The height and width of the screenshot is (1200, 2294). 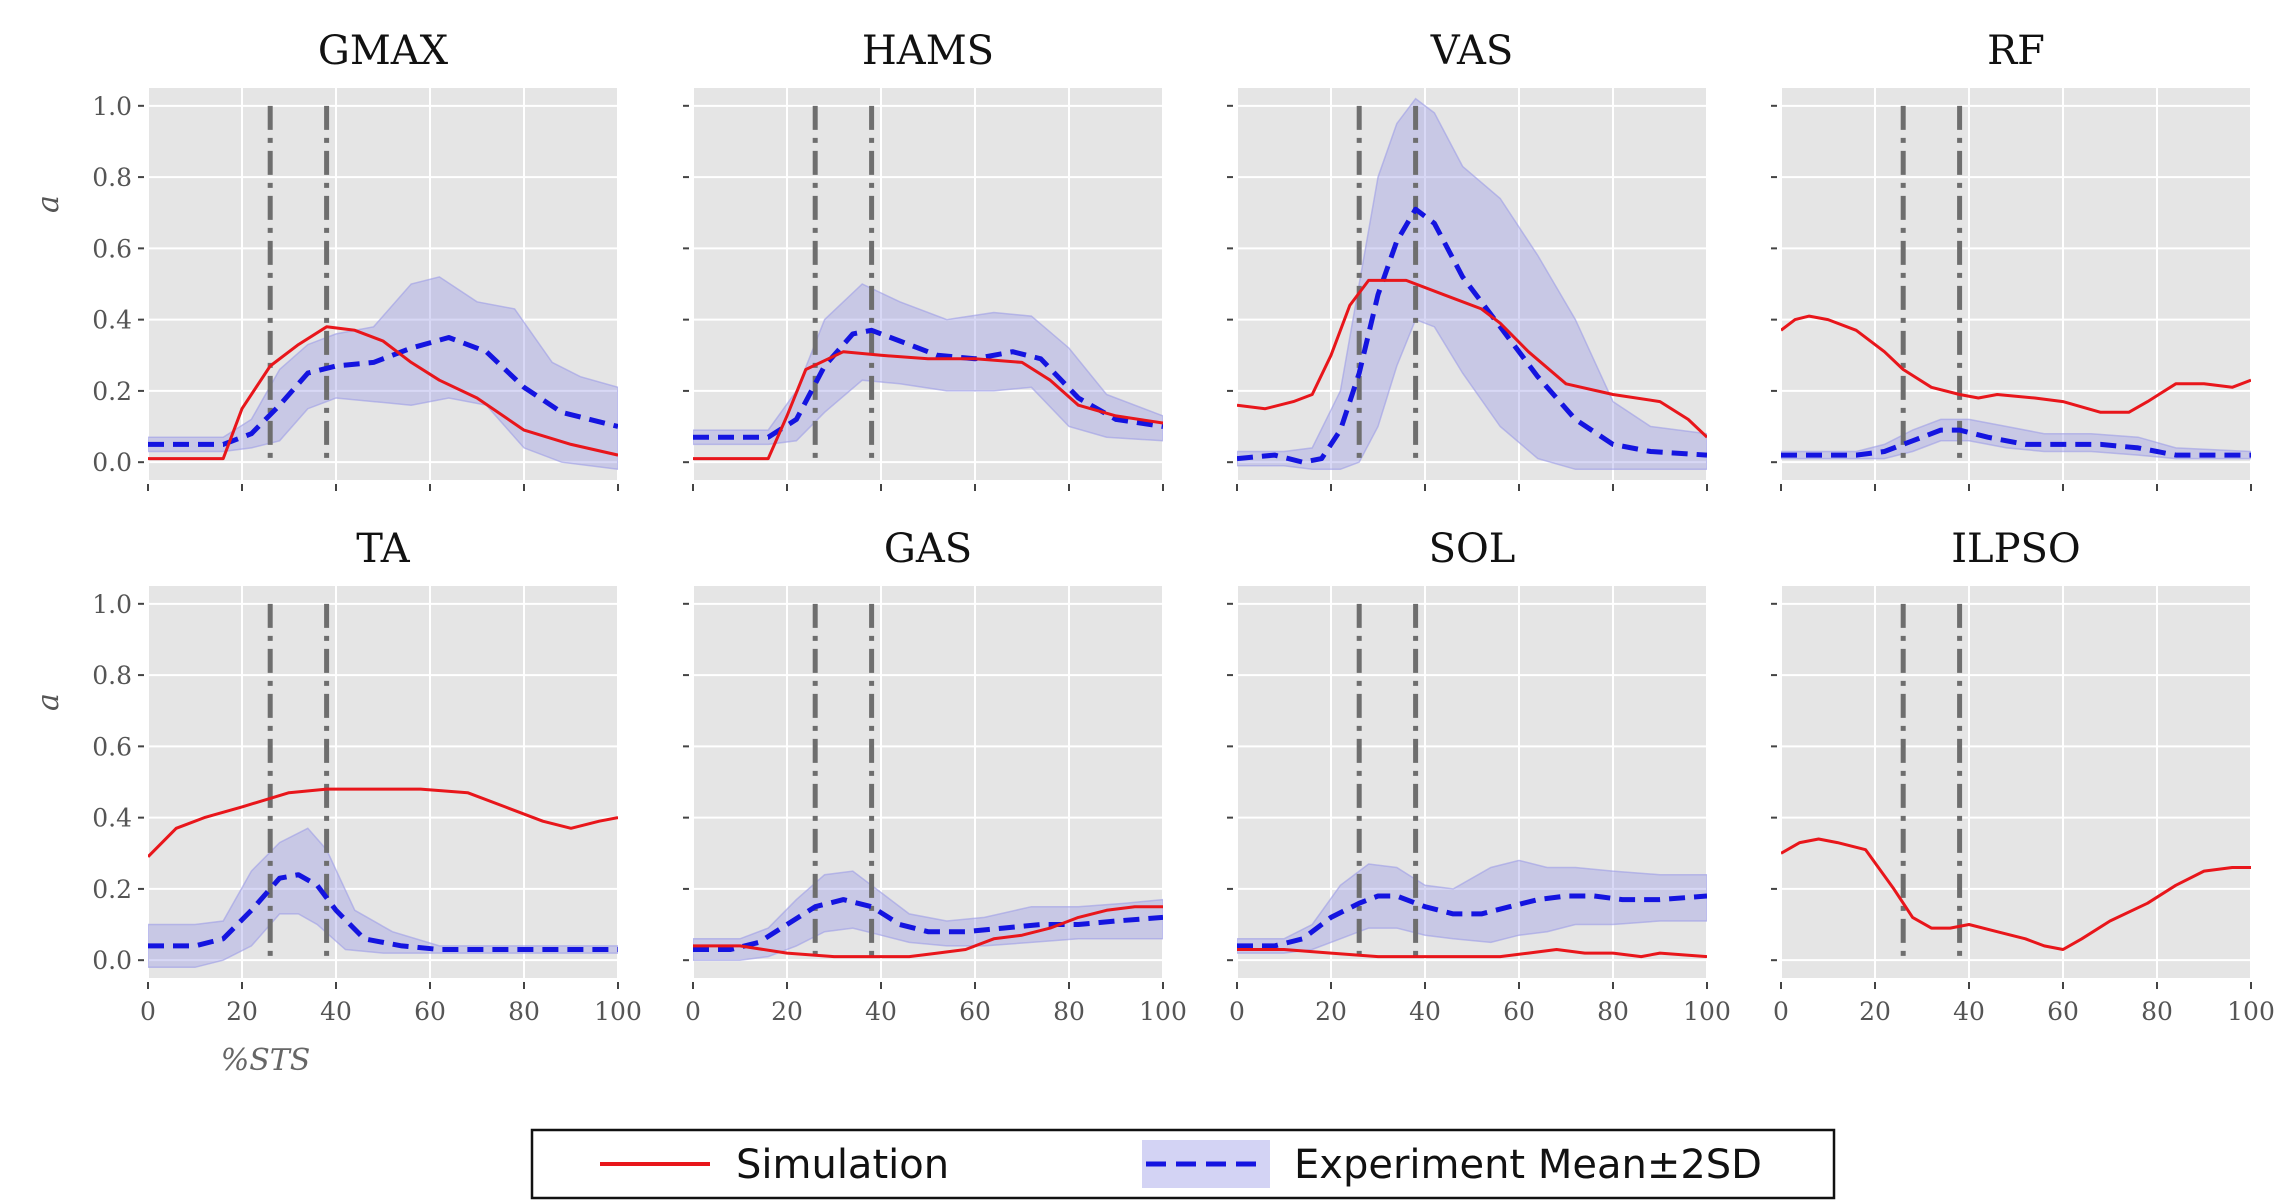 I want to click on legend-experiment-label: Experiment Mean±2SD, so click(x=1528, y=1165).